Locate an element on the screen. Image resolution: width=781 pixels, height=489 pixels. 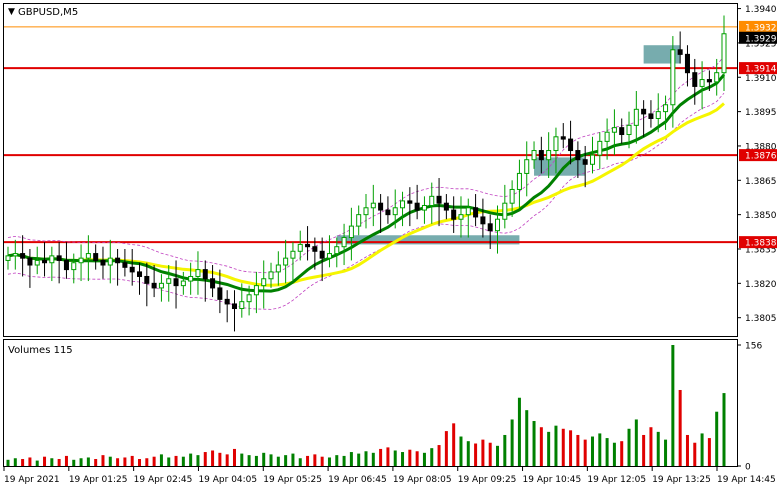
volume-tick-label: 156 is located at coordinates (753, 347).